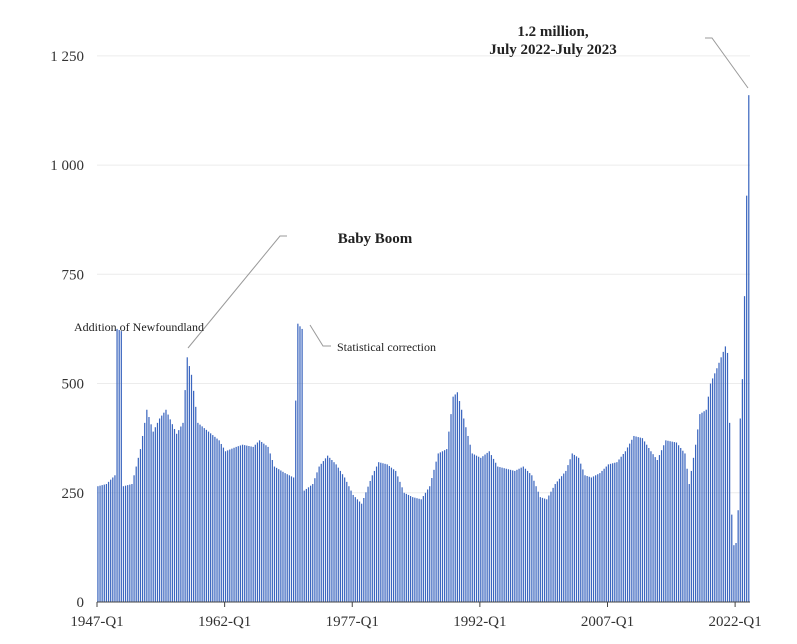 This screenshot has height=644, width=797. Describe the element at coordinates (67, 330) in the screenshot. I see `y-axis-ticks: 0 250 500 750 1 000 1 250` at that location.